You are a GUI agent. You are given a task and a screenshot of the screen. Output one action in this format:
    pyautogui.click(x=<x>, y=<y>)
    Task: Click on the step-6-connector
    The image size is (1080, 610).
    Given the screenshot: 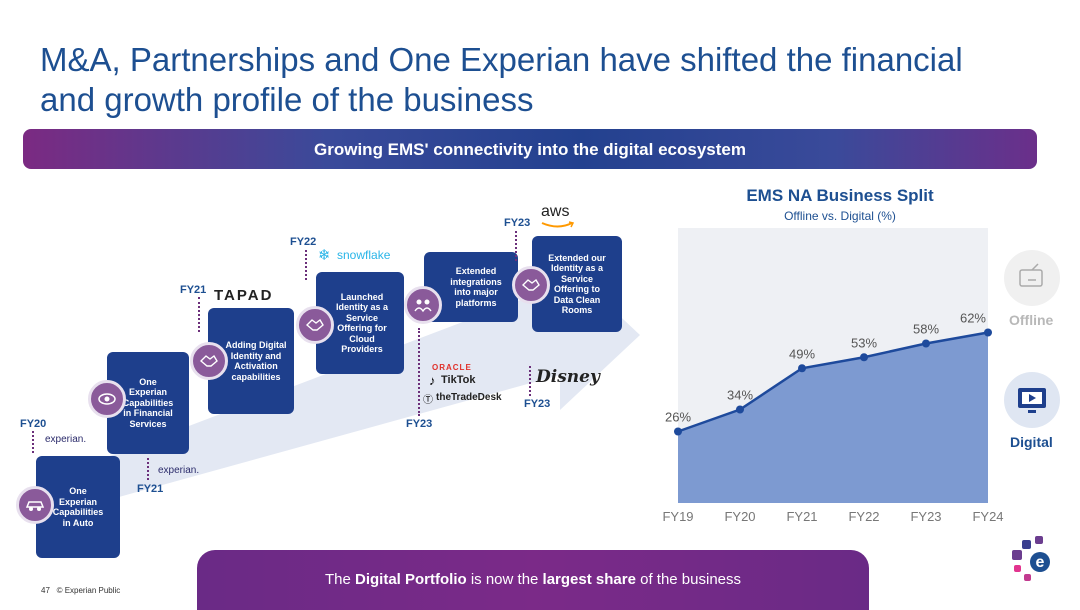 What is the action you would take?
    pyautogui.click(x=516, y=246)
    